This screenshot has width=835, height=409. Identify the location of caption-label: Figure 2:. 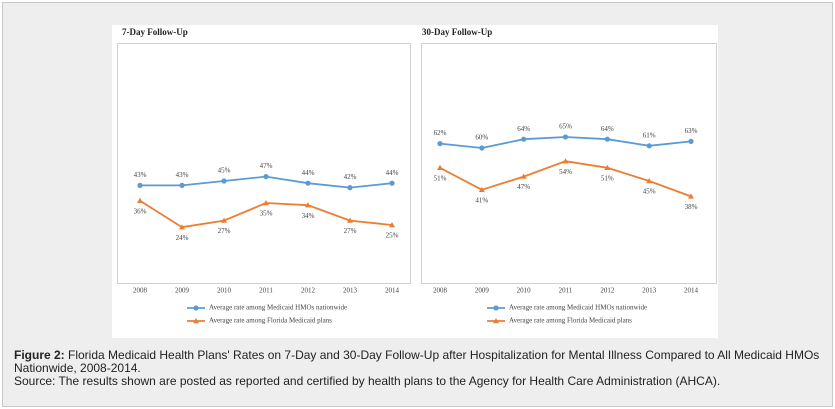
(39, 355).